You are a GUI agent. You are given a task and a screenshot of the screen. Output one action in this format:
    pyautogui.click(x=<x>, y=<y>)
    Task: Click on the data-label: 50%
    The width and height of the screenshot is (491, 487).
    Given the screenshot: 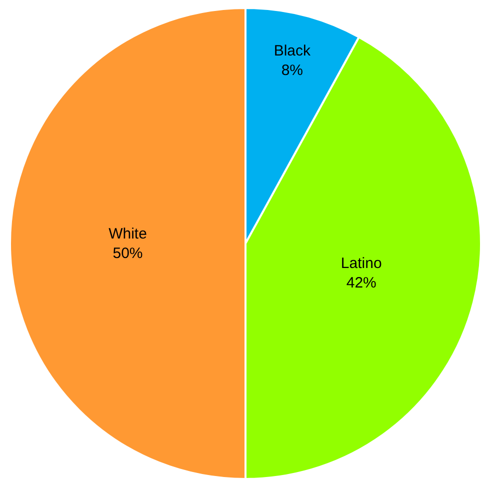 What is the action you would take?
    pyautogui.click(x=127, y=253)
    